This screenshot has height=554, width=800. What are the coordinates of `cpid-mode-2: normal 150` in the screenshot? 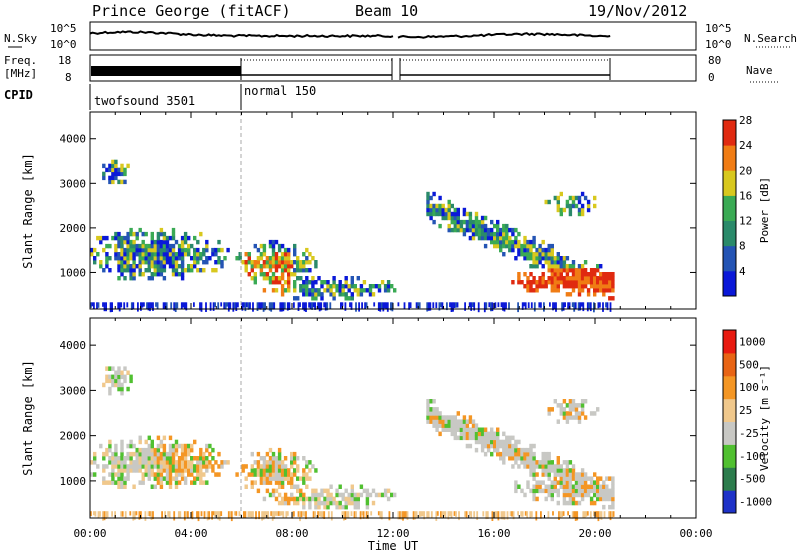 It's located at (280, 91).